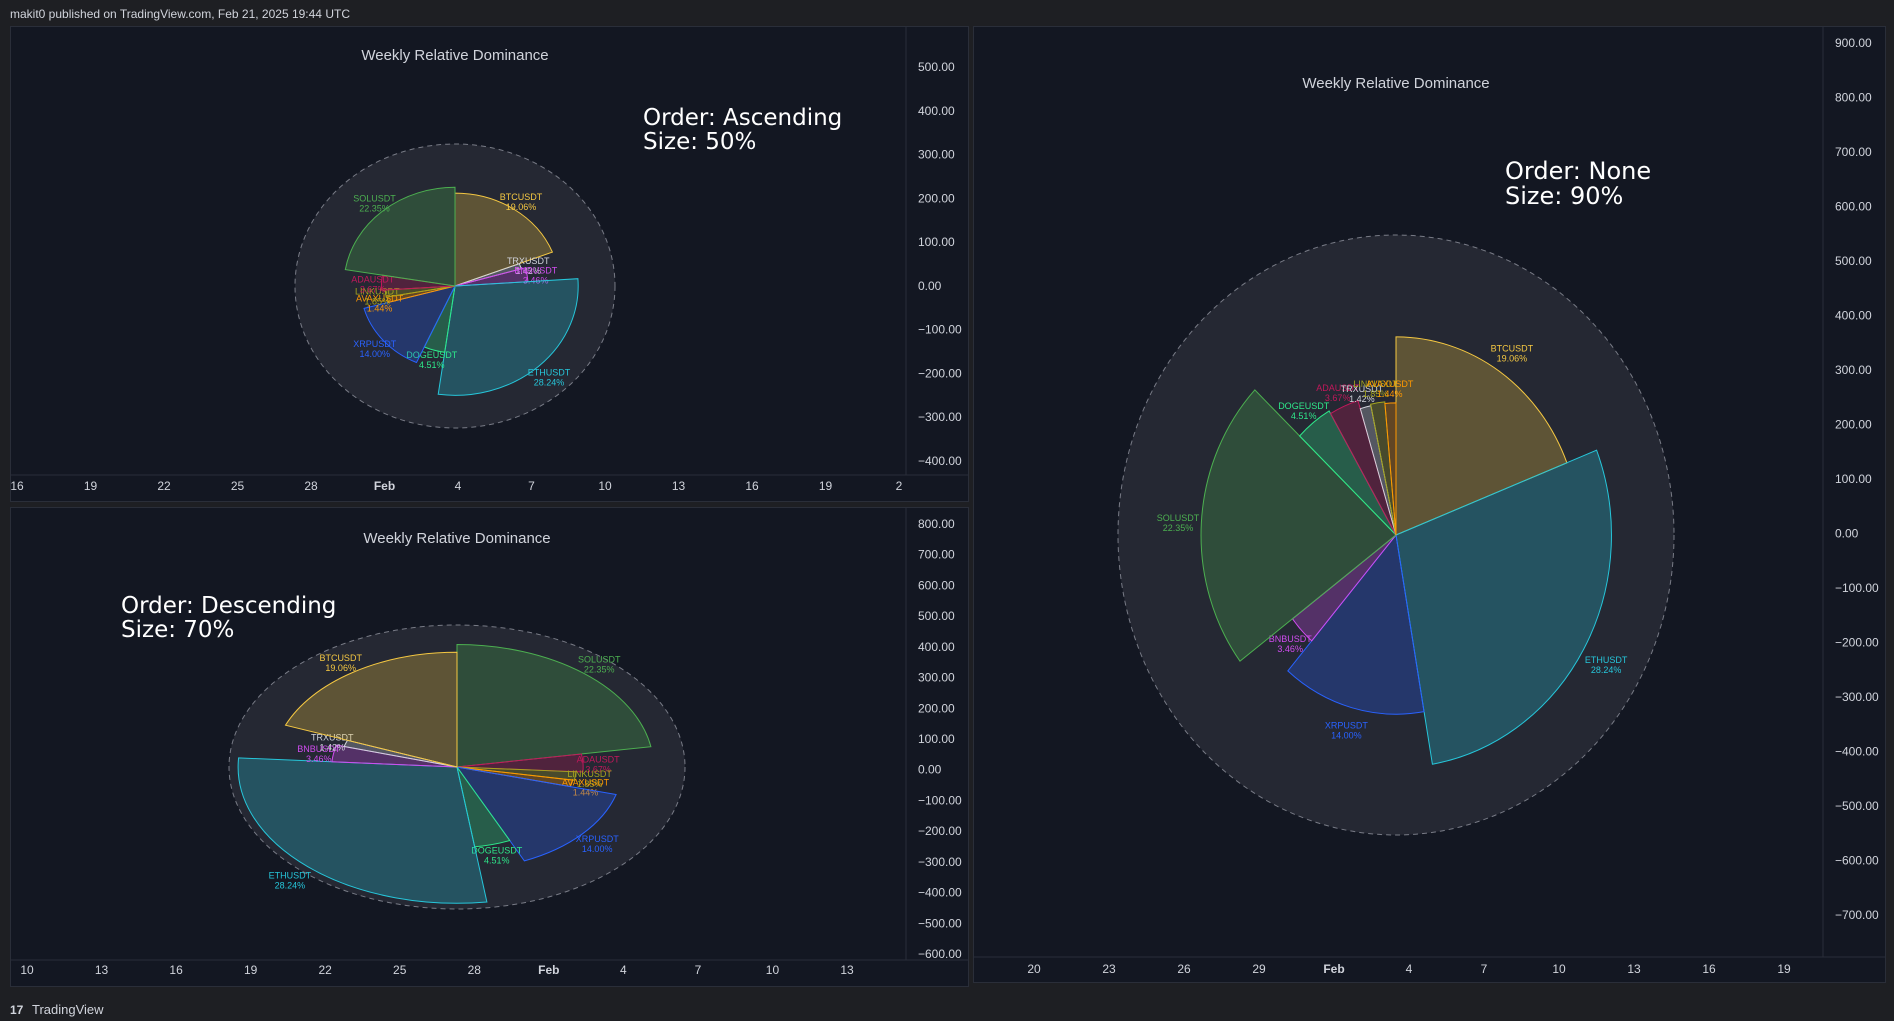 The width and height of the screenshot is (1894, 1021). What do you see at coordinates (899, 486) in the screenshot?
I see `x-tick-label: 2` at bounding box center [899, 486].